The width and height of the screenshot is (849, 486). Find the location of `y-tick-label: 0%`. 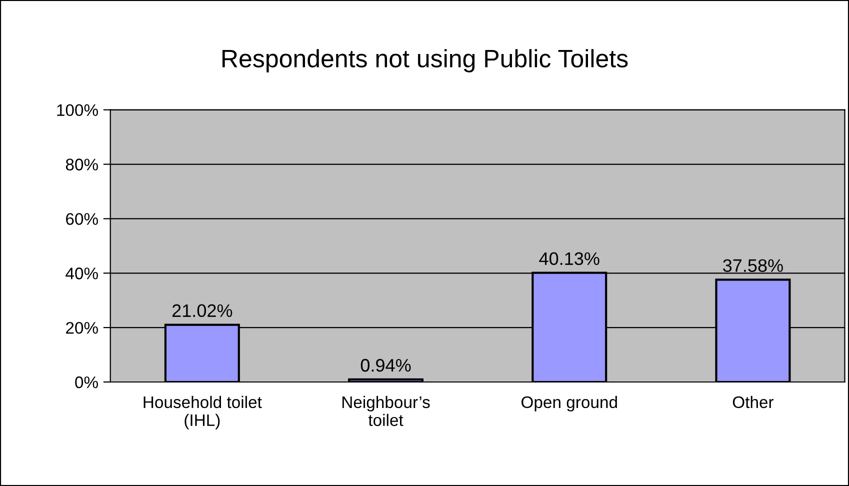

y-tick-label: 0% is located at coordinates (86, 382).